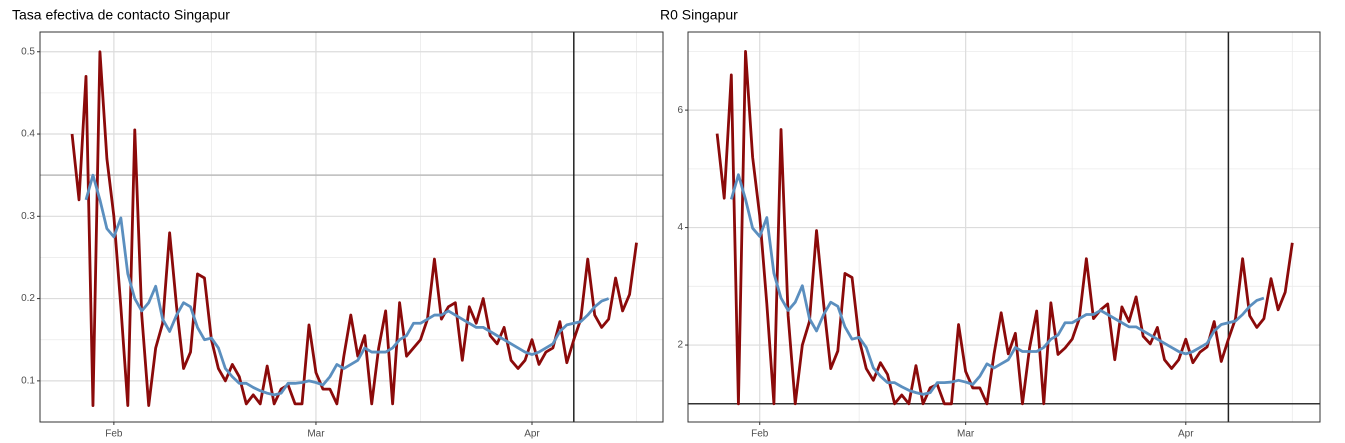 This screenshot has width=1345, height=443. What do you see at coordinates (680, 110) in the screenshot?
I see `y-tick-label: 6` at bounding box center [680, 110].